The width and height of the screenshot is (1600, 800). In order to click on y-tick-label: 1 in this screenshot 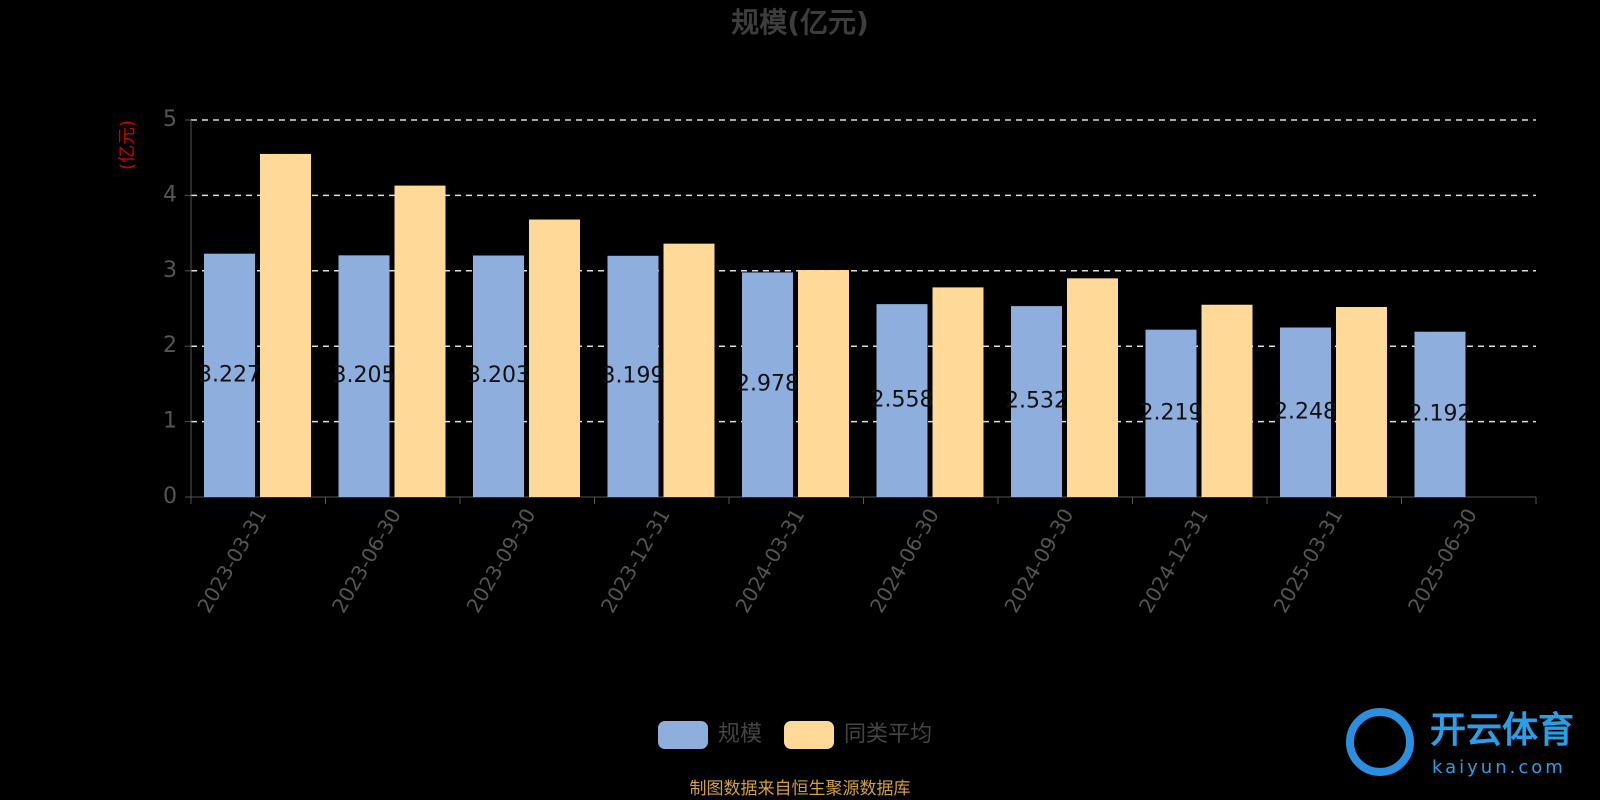, I will do `click(170, 421)`.